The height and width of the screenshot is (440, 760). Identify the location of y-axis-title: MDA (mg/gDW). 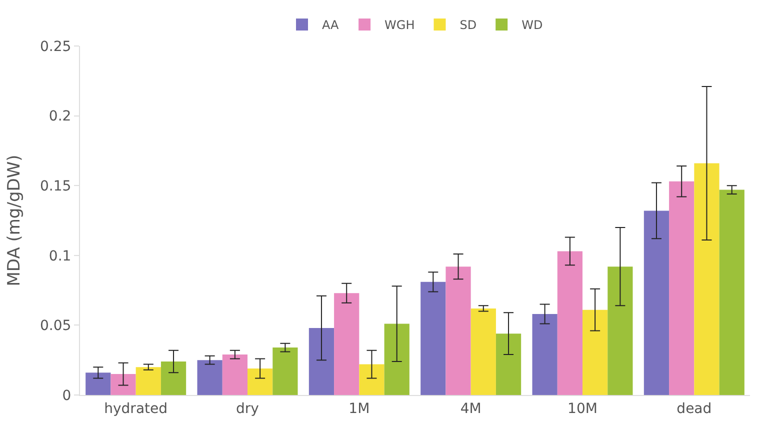
(14, 220).